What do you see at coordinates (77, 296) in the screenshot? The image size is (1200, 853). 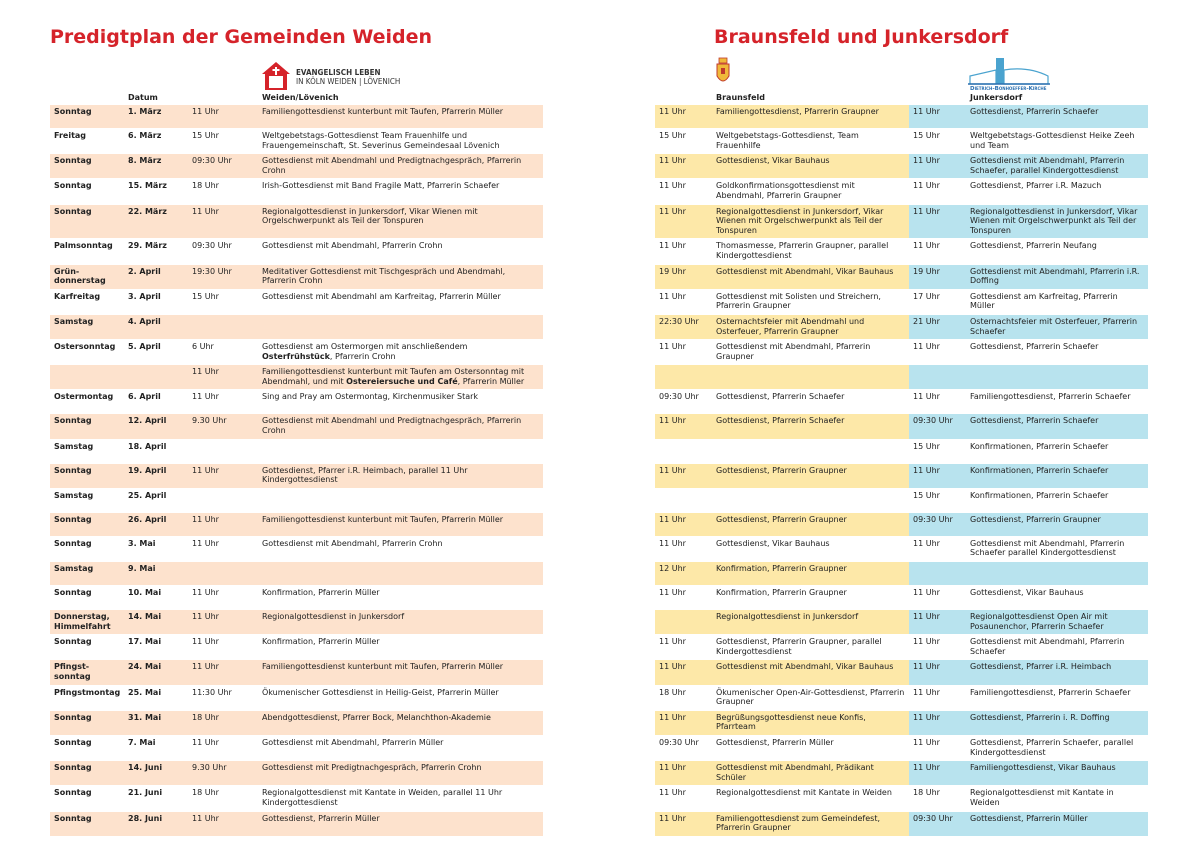 I see `day: Karfreitag` at bounding box center [77, 296].